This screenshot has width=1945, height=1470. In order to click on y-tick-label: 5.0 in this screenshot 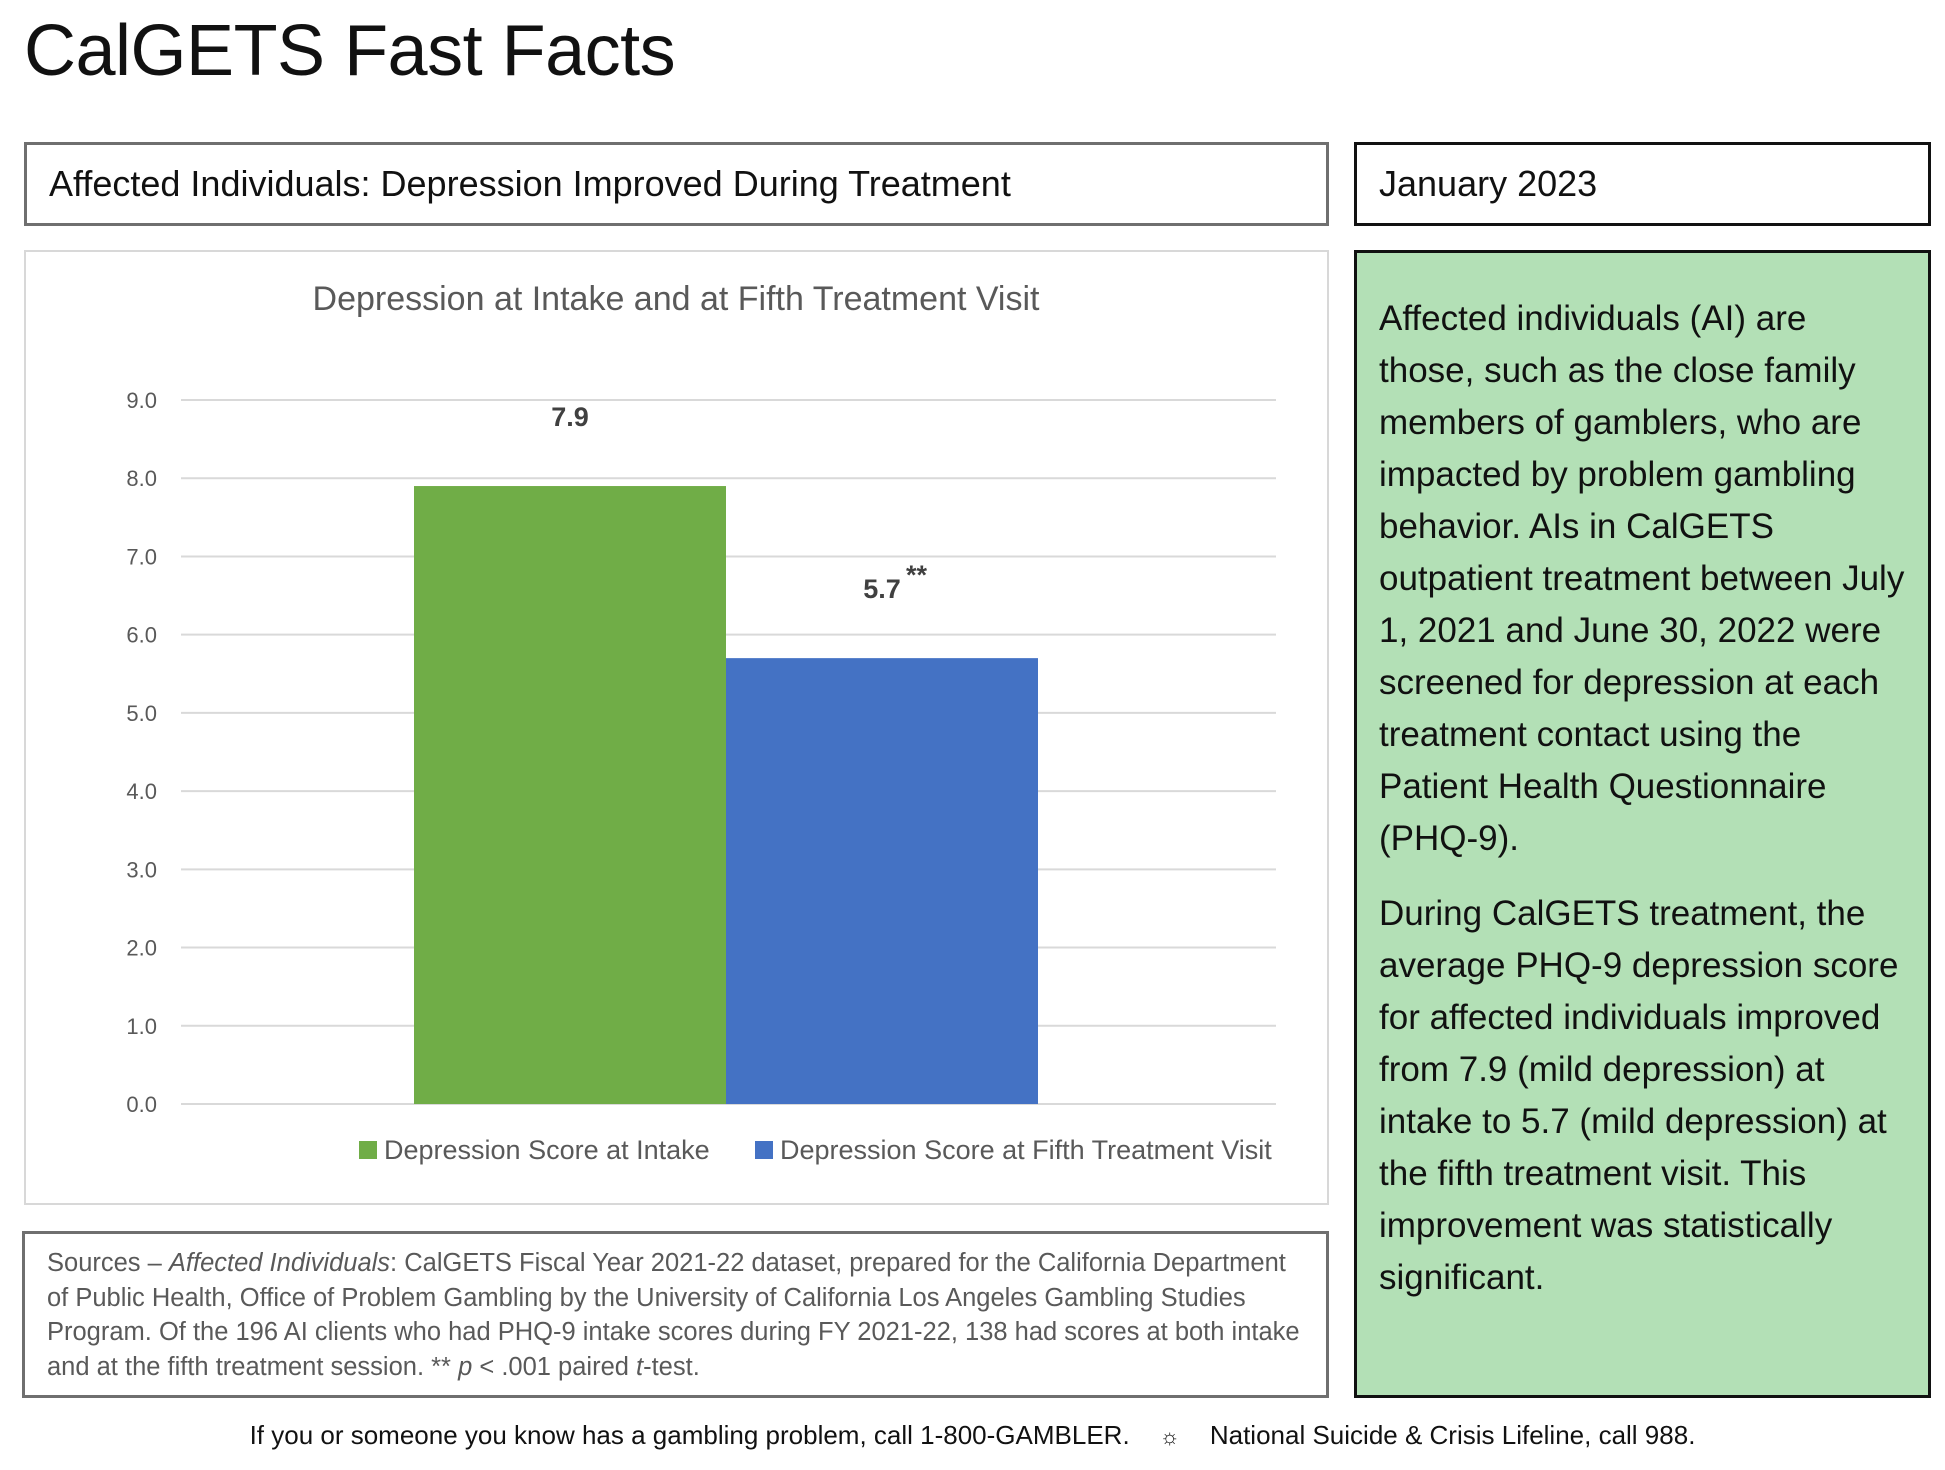, I will do `click(141, 713)`.